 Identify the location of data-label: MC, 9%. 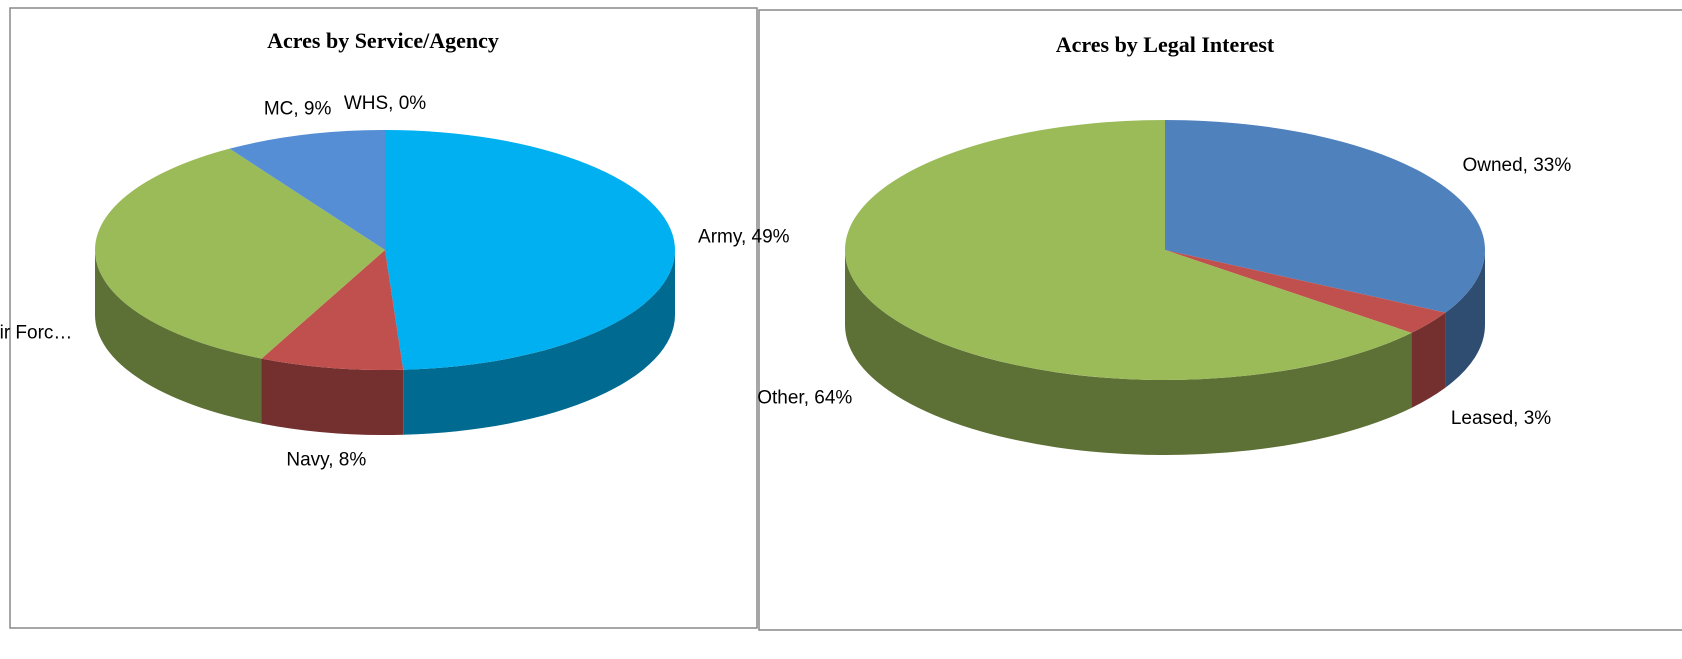
(298, 108).